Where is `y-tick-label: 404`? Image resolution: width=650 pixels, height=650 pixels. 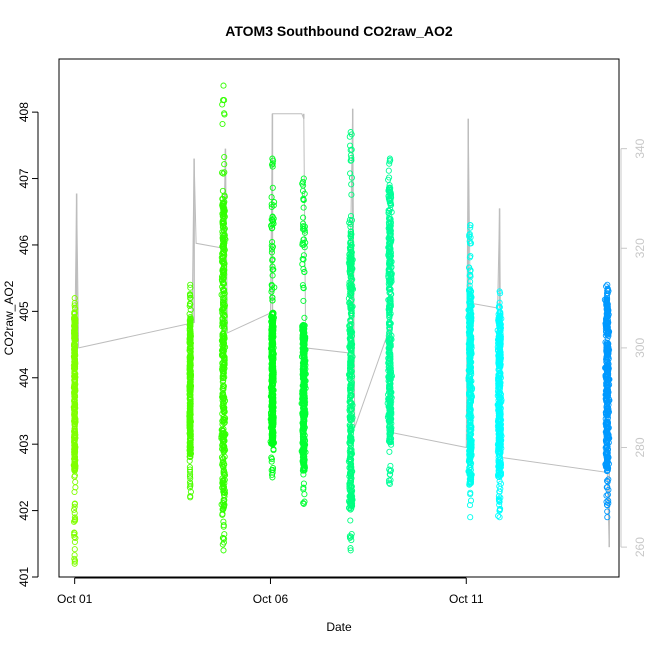
y-tick-label: 404 is located at coordinates (24, 377).